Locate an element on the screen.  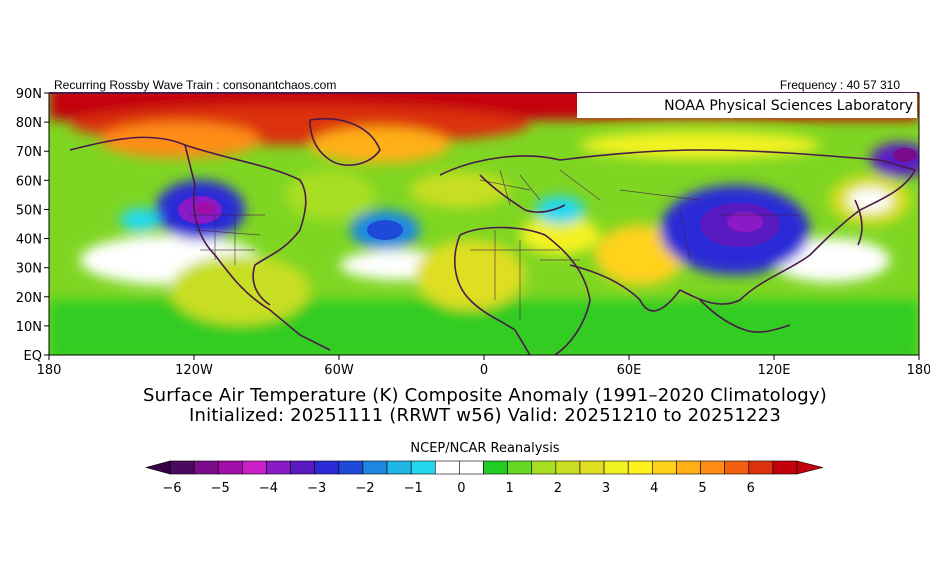
coast-africa-west is located at coordinates (492, 294).